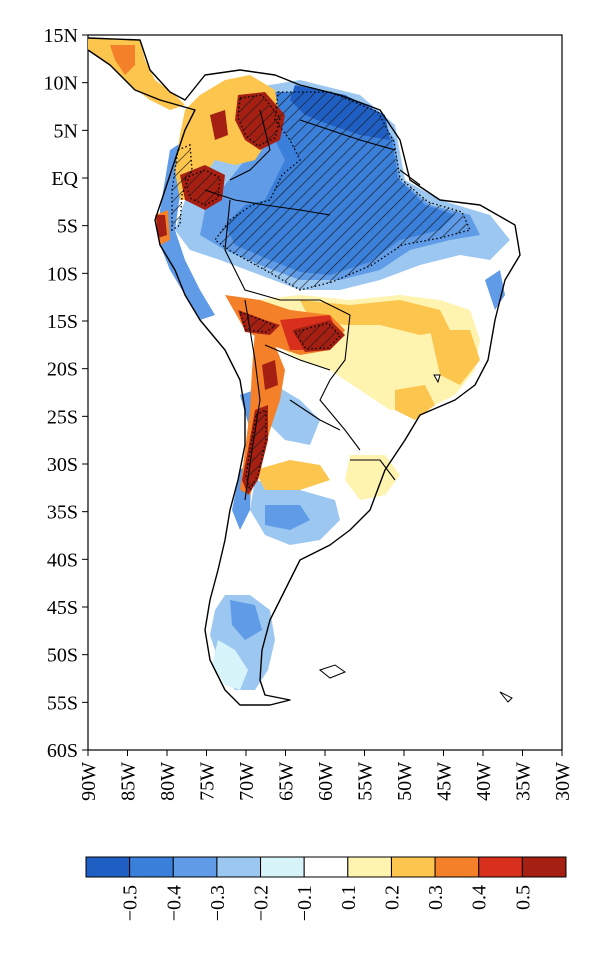 The width and height of the screenshot is (600, 959). What do you see at coordinates (455, 357) in the screenshot?
I see `region-positive-east-brazil` at bounding box center [455, 357].